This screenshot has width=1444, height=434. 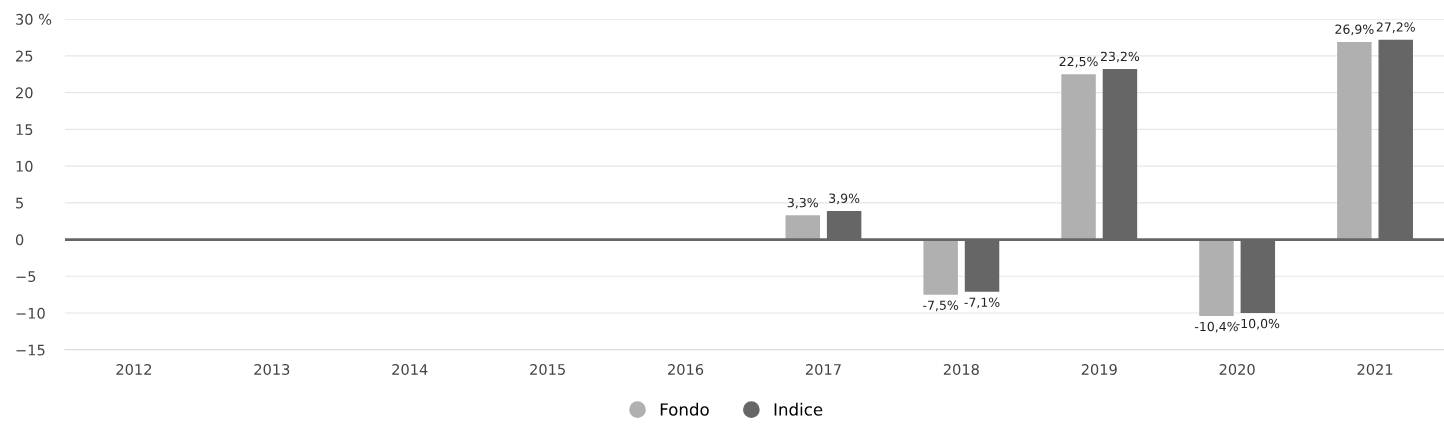 I want to click on x-tick-label: 2014, so click(x=410, y=369).